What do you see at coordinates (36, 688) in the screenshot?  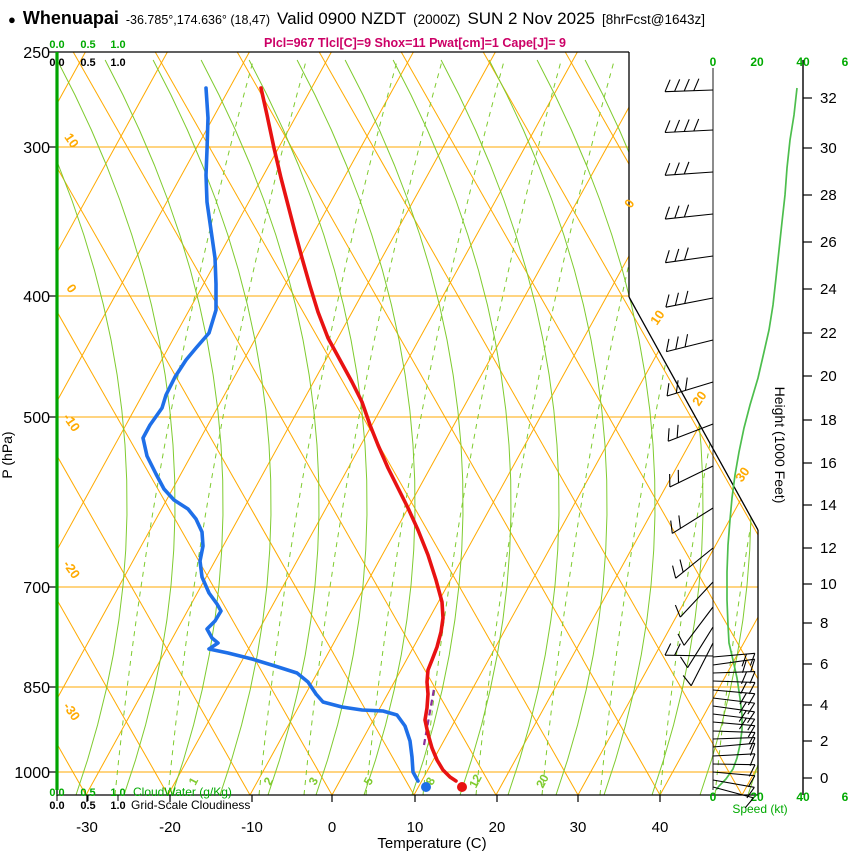 I see `pressure-tick-label: 850` at bounding box center [36, 688].